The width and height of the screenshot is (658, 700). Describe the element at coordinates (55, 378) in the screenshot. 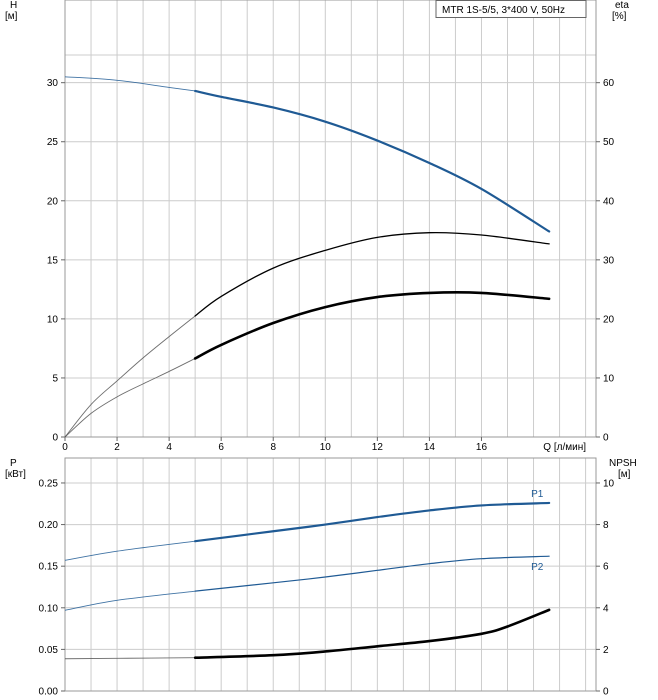

I see `y-tick-label-left: 5` at that location.